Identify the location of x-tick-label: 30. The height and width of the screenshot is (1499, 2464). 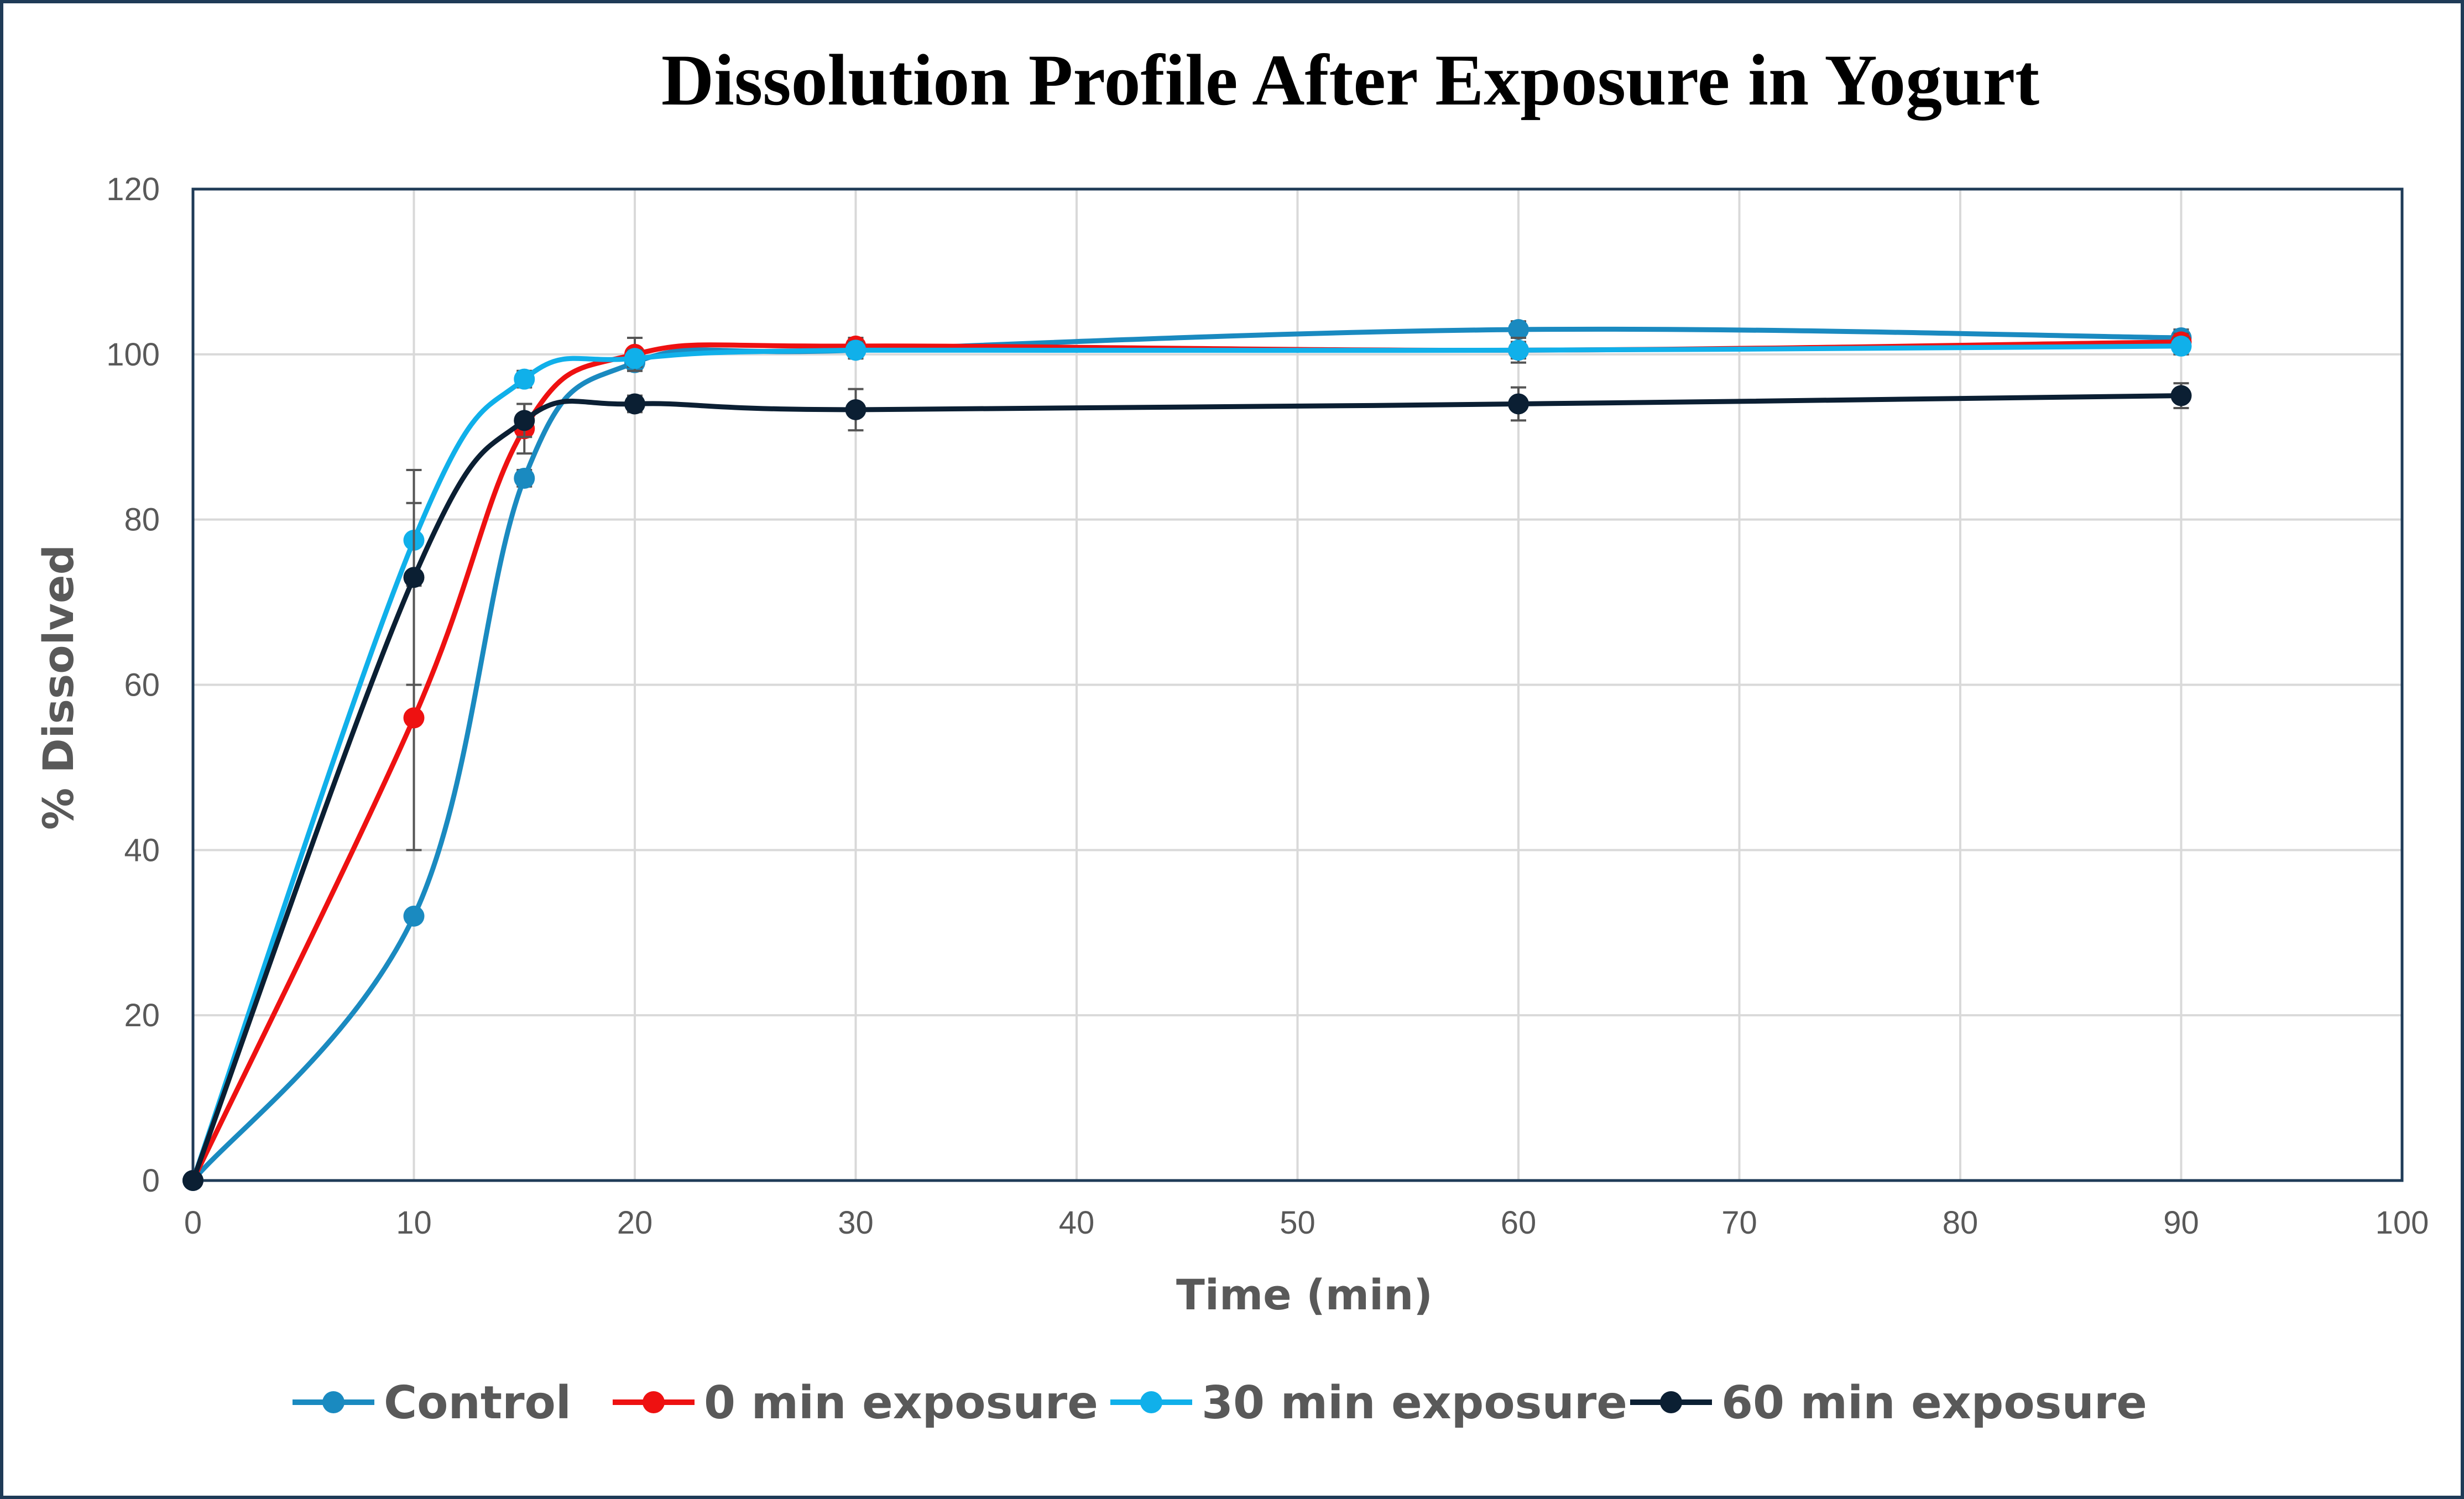
(856, 1223).